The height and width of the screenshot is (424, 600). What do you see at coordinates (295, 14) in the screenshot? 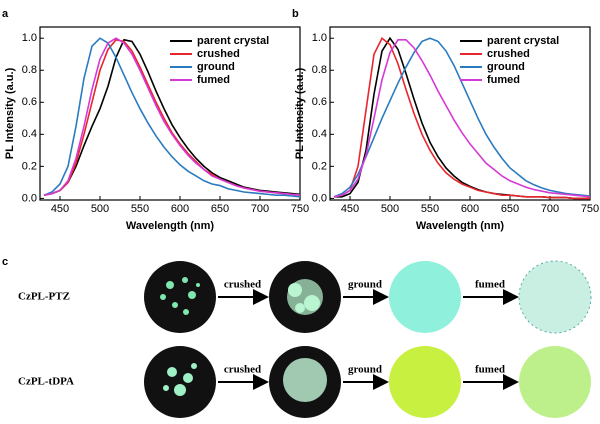
I see `panel-label: b` at bounding box center [295, 14].